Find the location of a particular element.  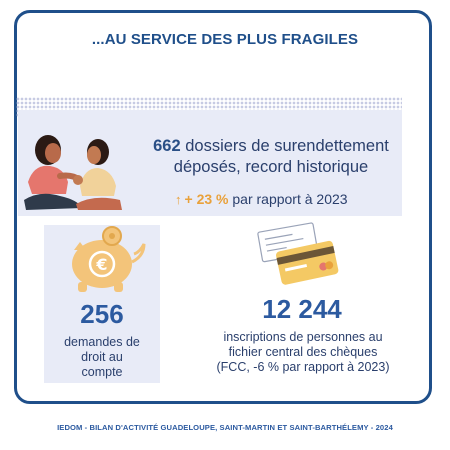

stat-compte-value: 256 is located at coordinates (102, 314).